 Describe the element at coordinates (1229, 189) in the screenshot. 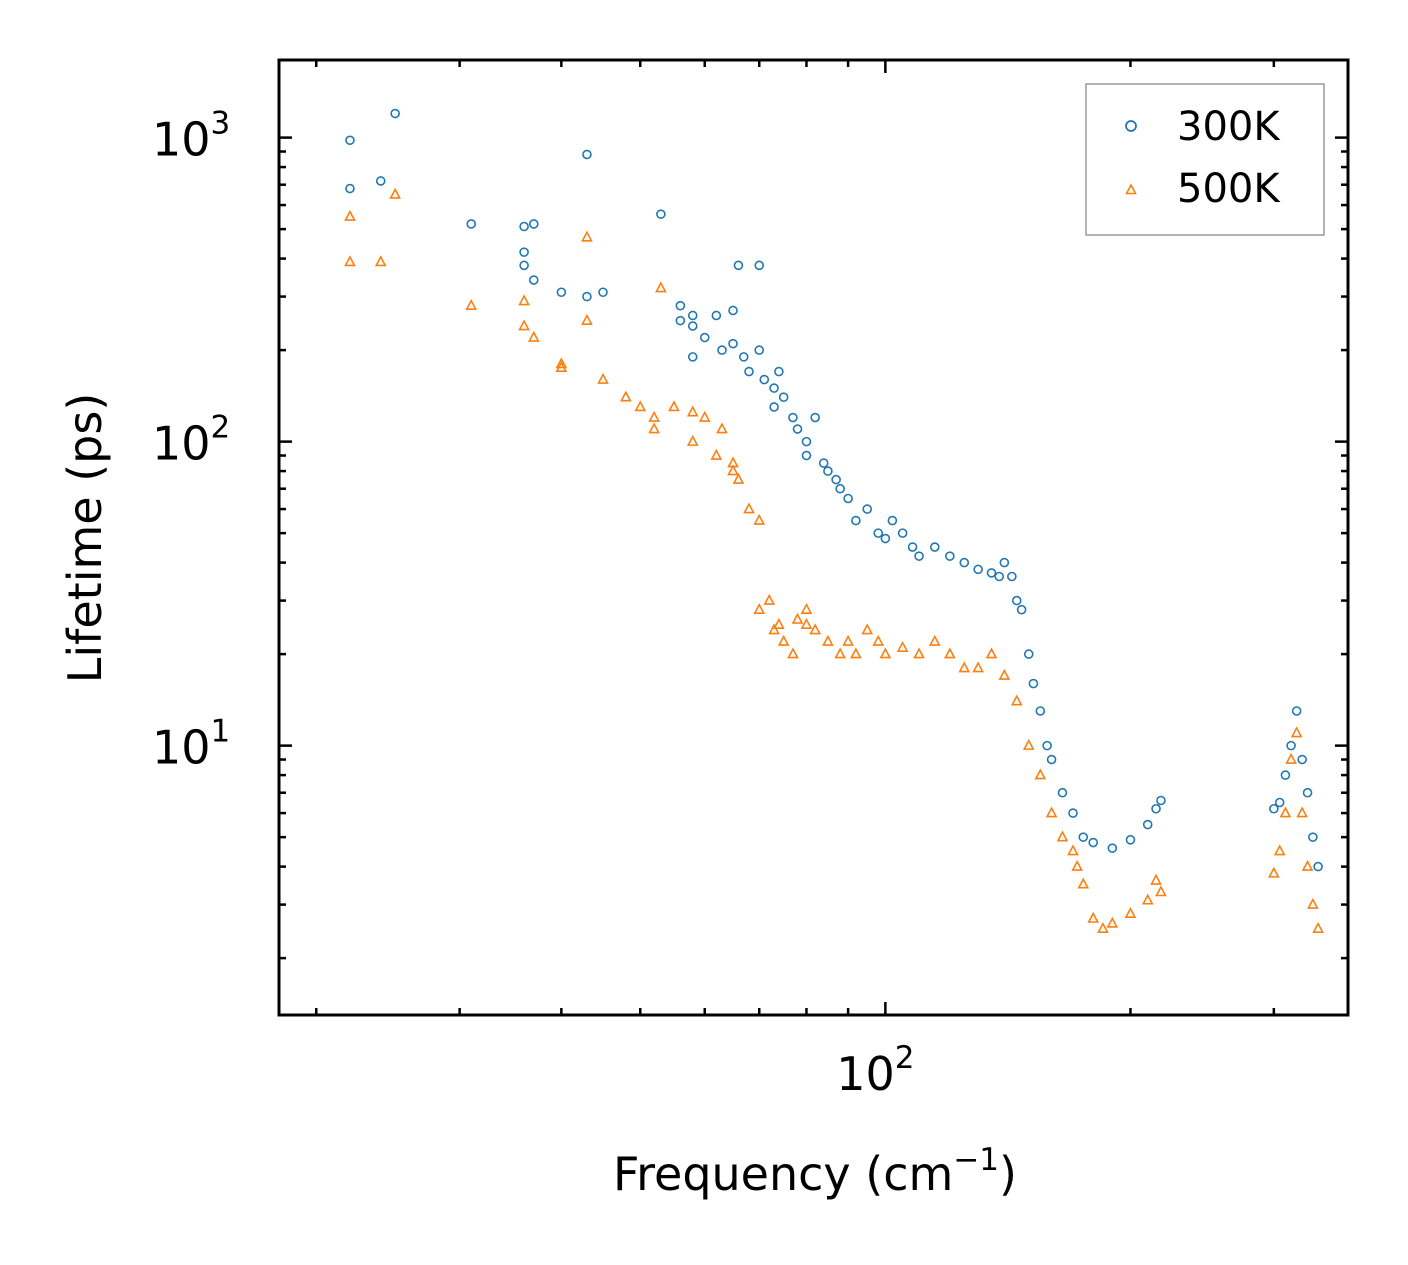

I see `legend-label-500K: 500K` at that location.